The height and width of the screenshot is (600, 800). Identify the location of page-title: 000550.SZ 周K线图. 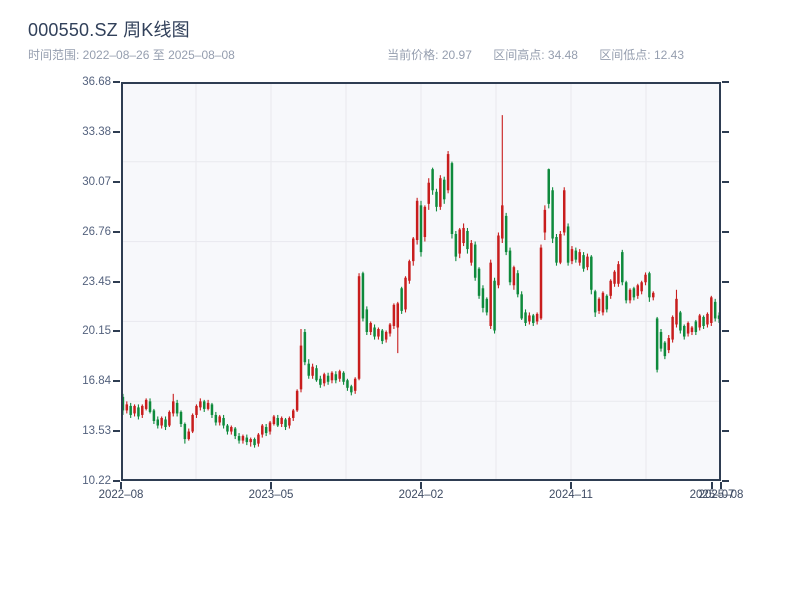
(109, 30).